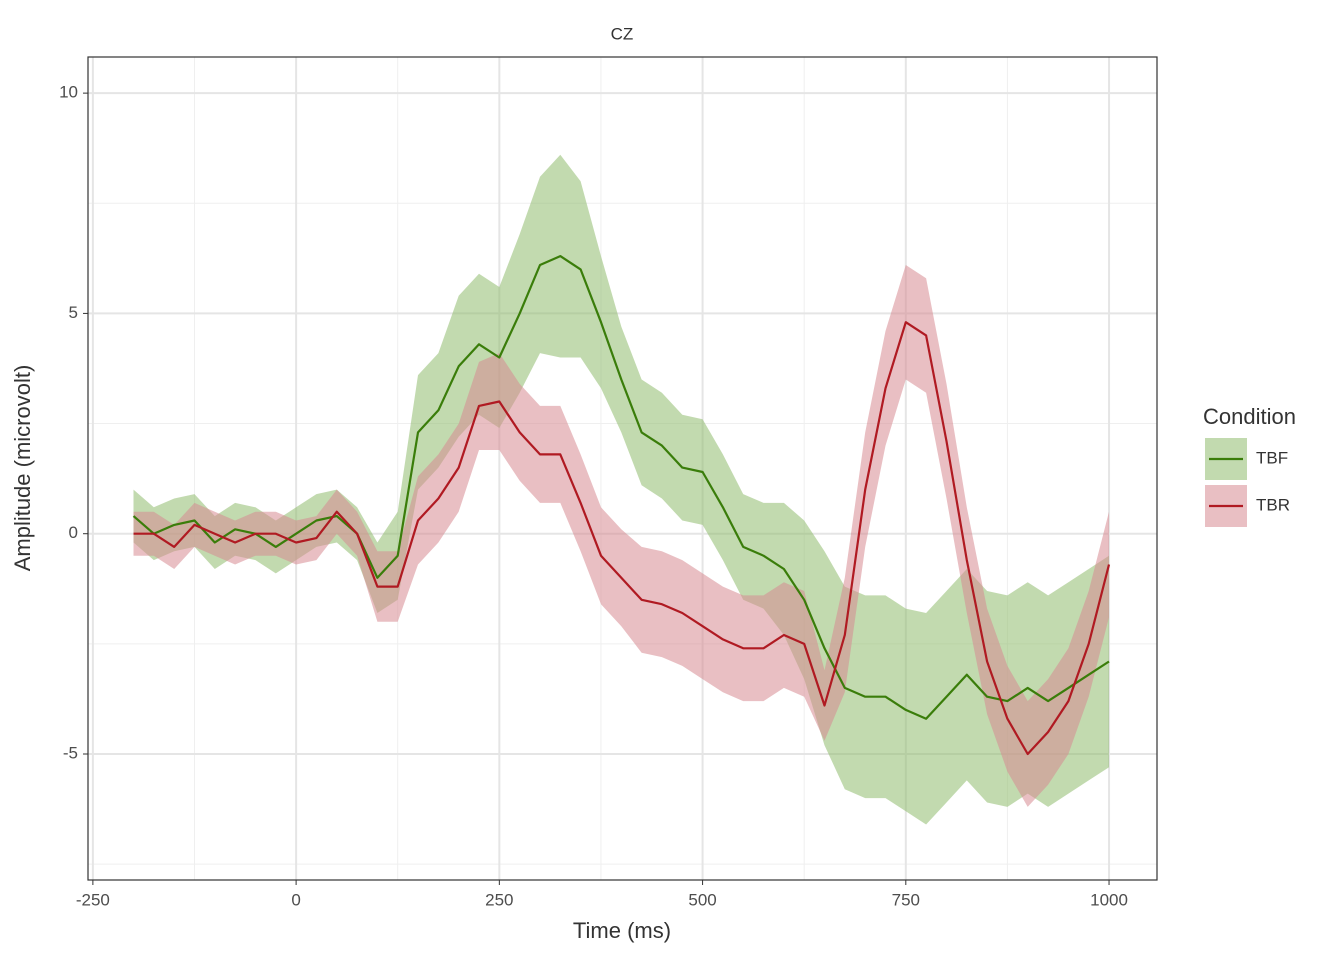  Describe the element at coordinates (22, 468) in the screenshot. I see `y-axis-title: Amplitude (microvolt)` at that location.